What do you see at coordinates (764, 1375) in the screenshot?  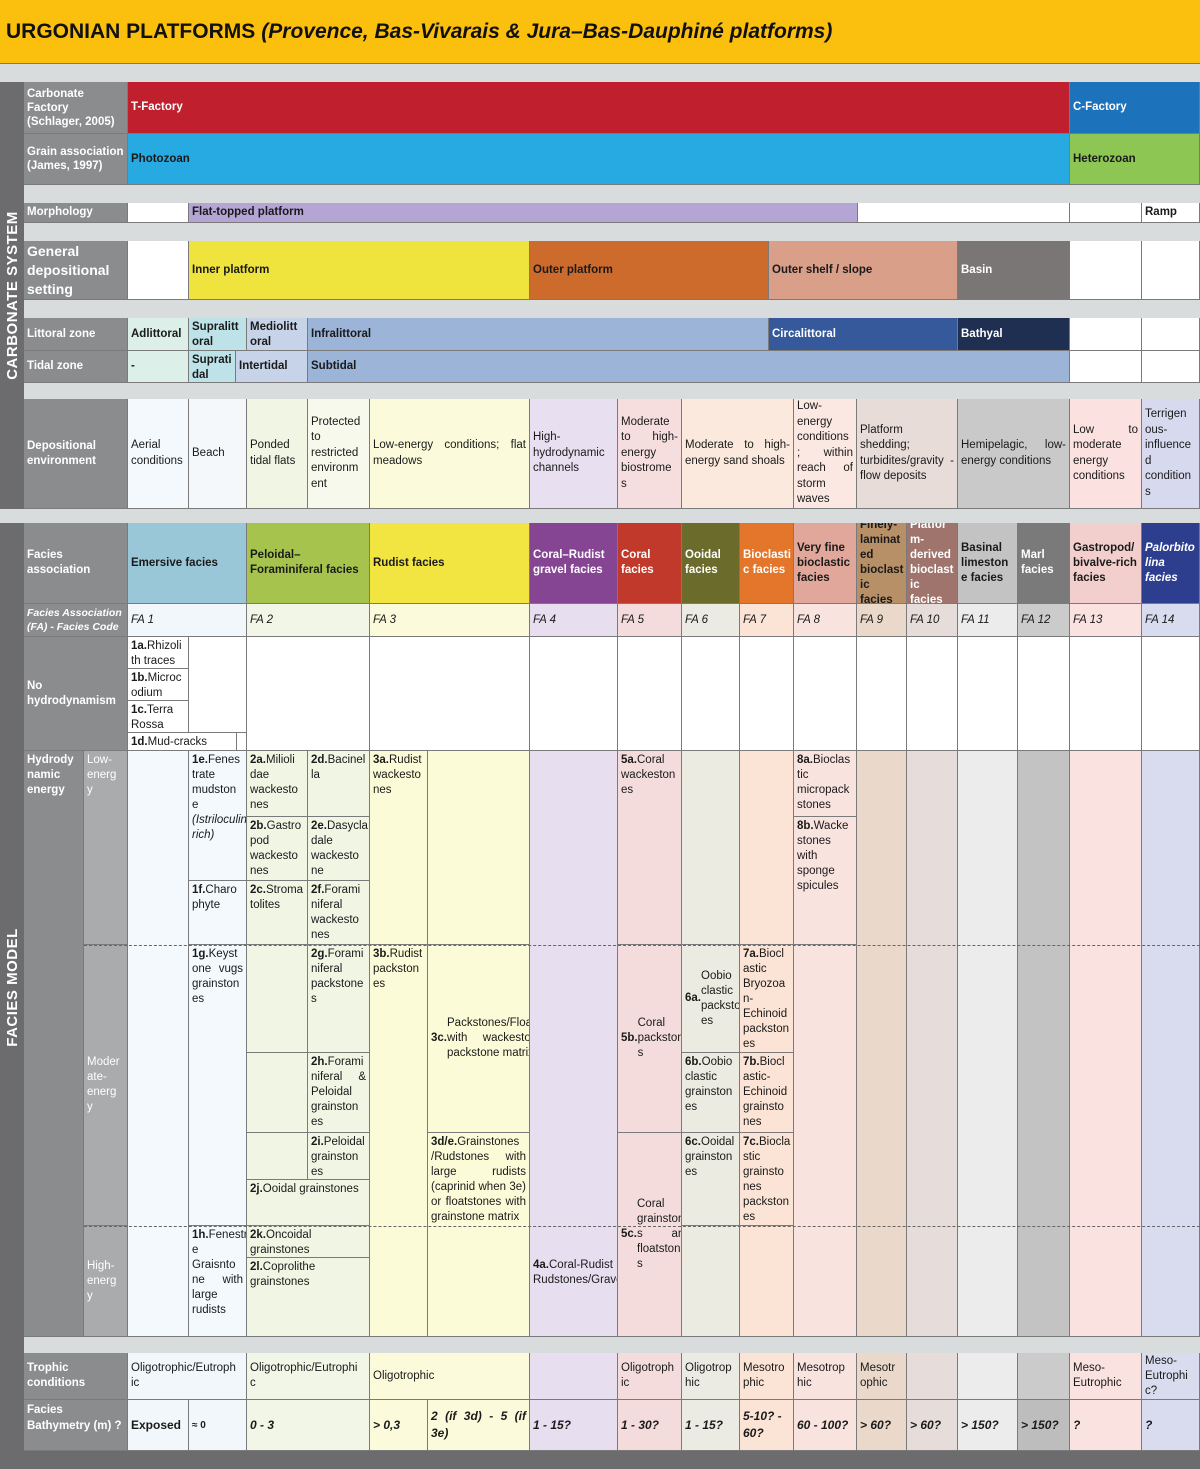 I see `cell-text: Mesotro phic` at bounding box center [764, 1375].